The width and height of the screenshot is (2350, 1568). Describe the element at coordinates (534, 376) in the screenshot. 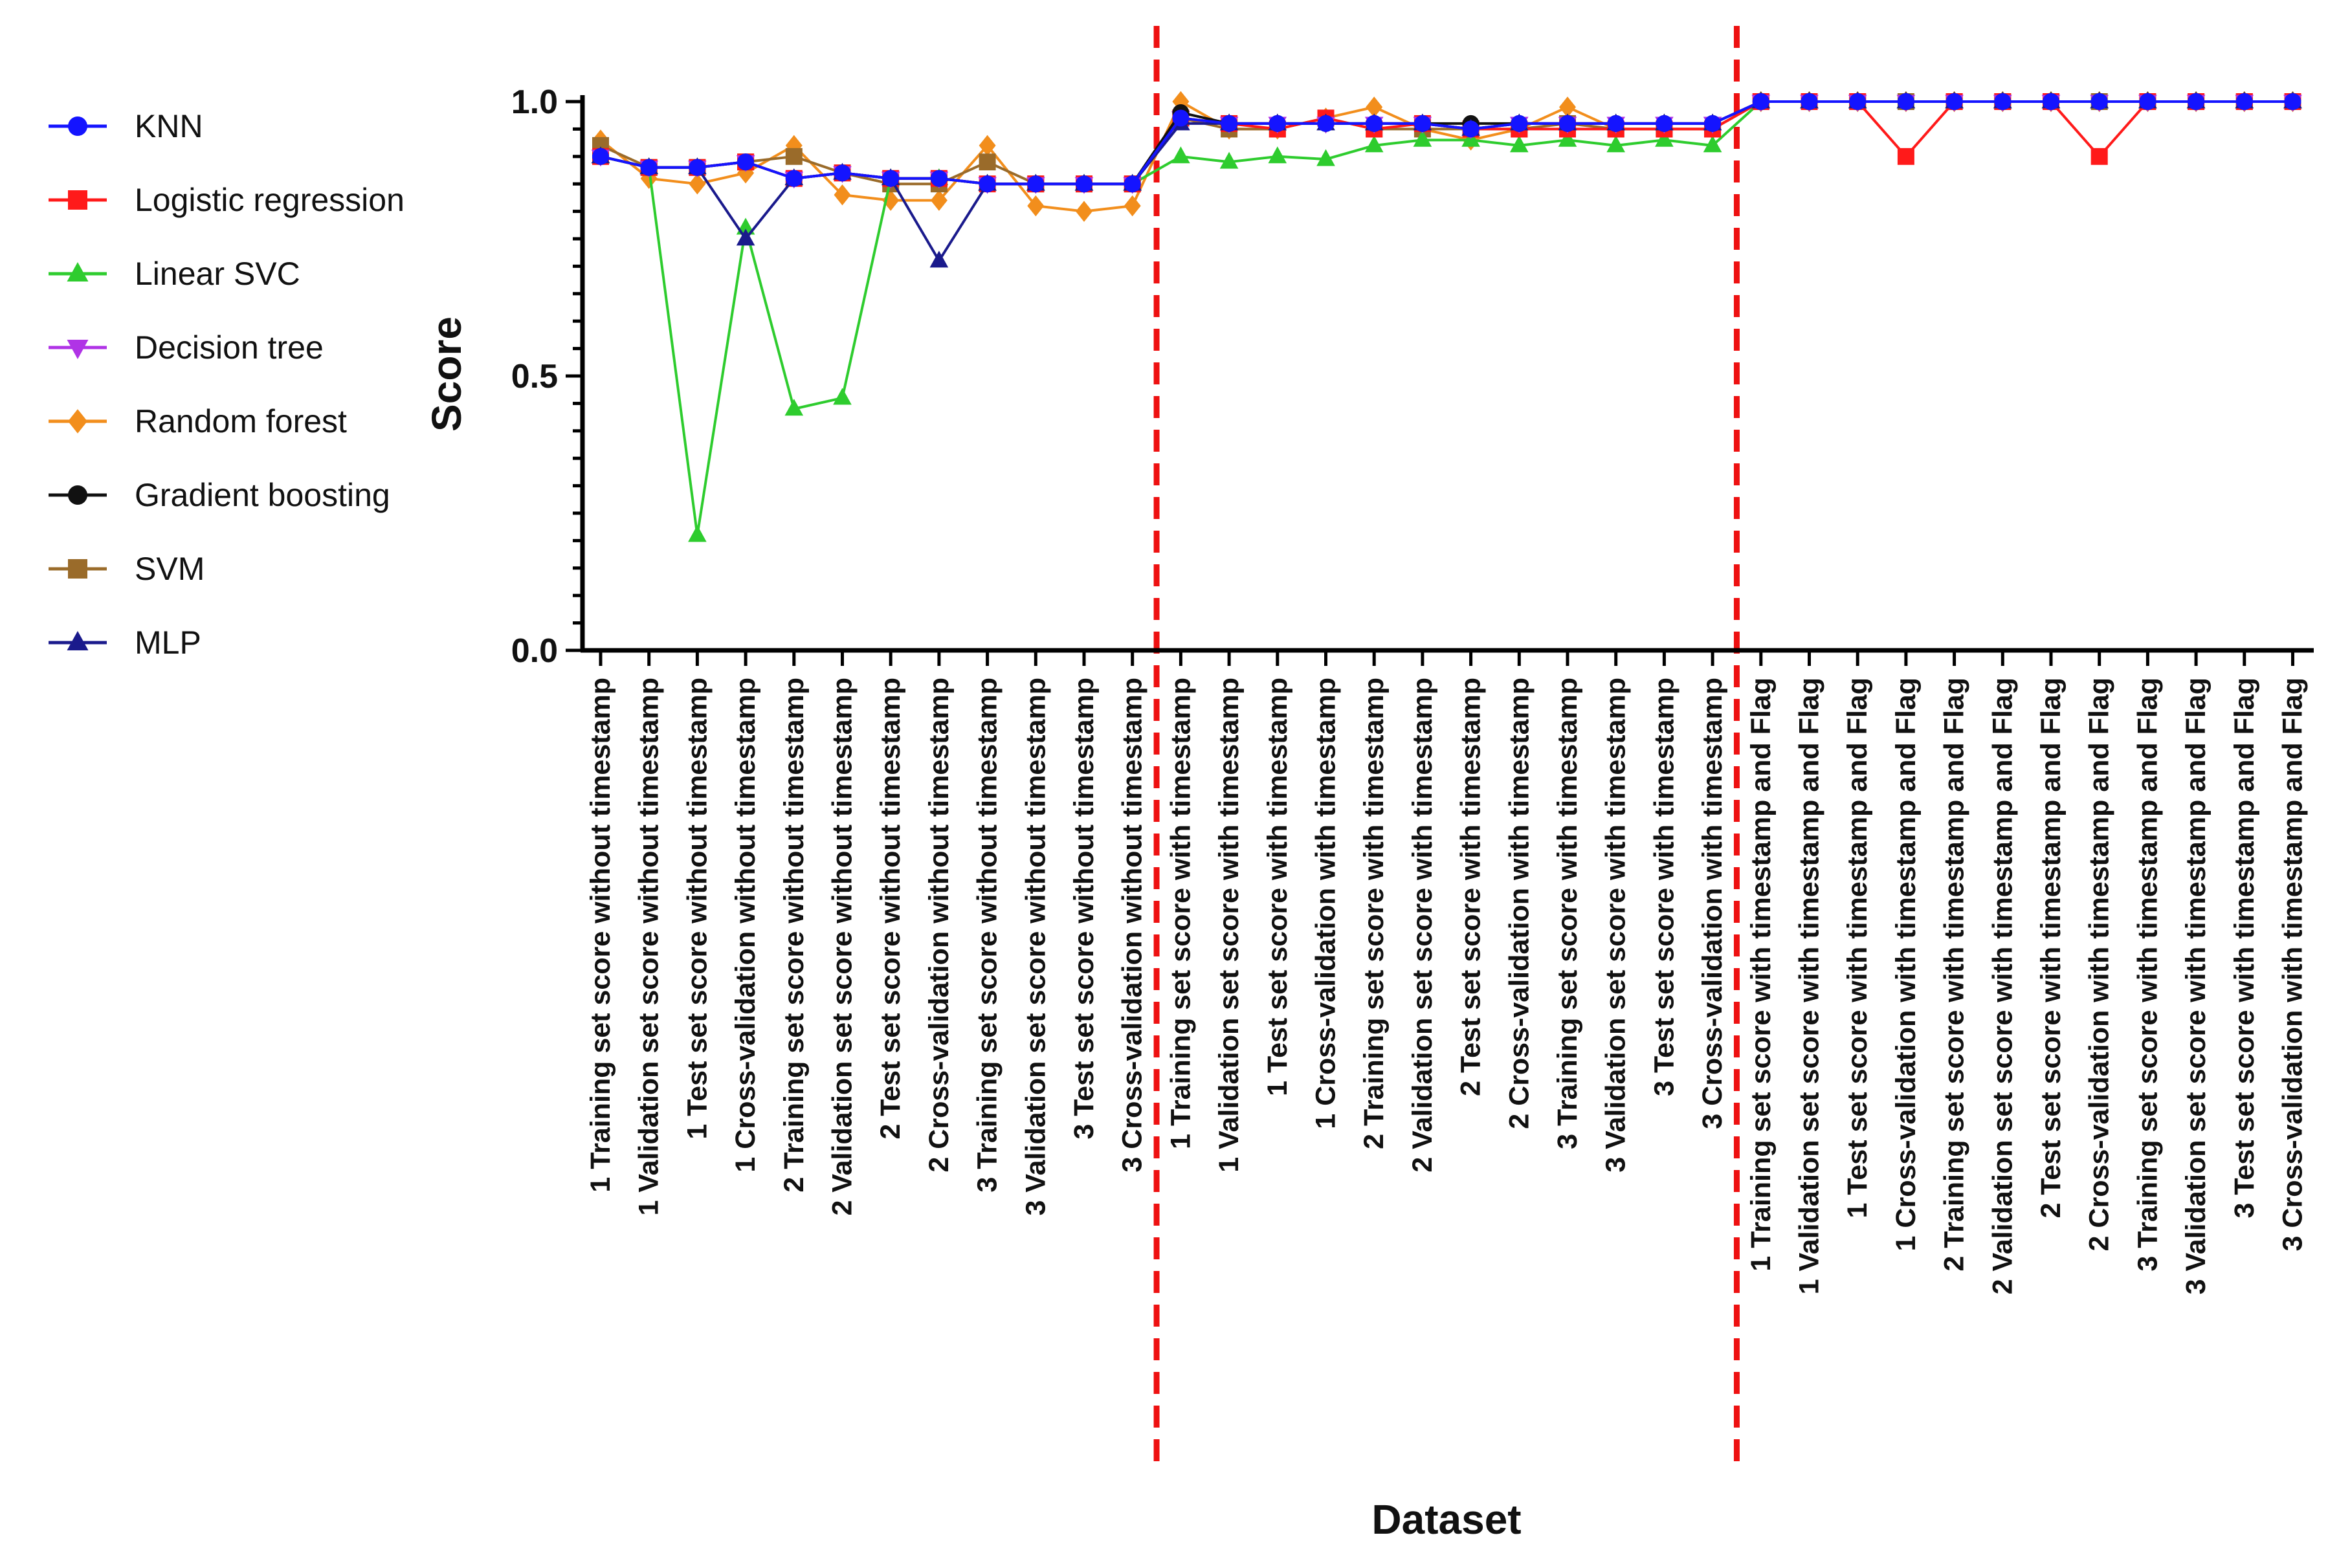

I see `y-tick-label: 0.5` at that location.